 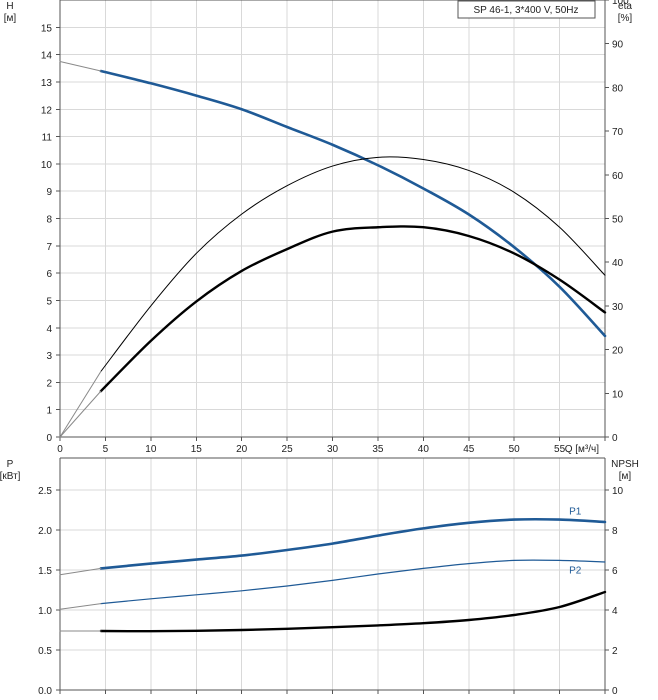 I want to click on series-line-p2, so click(x=353, y=582).